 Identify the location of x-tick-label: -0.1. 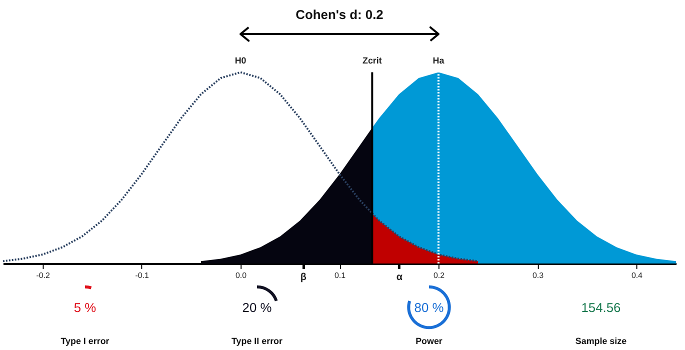
(142, 275).